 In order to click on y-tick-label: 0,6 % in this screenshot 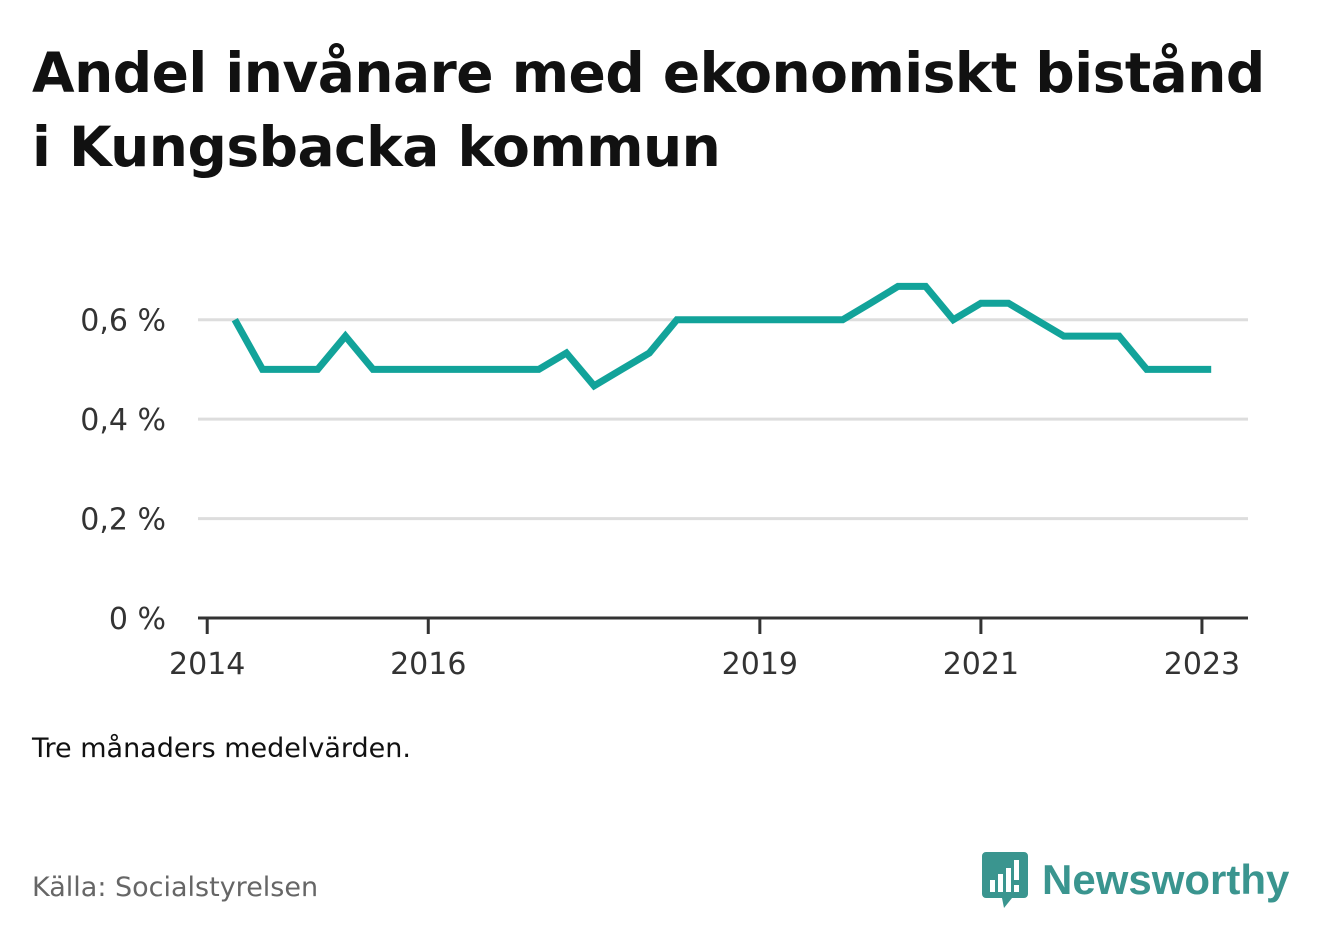, I will do `click(123, 321)`.